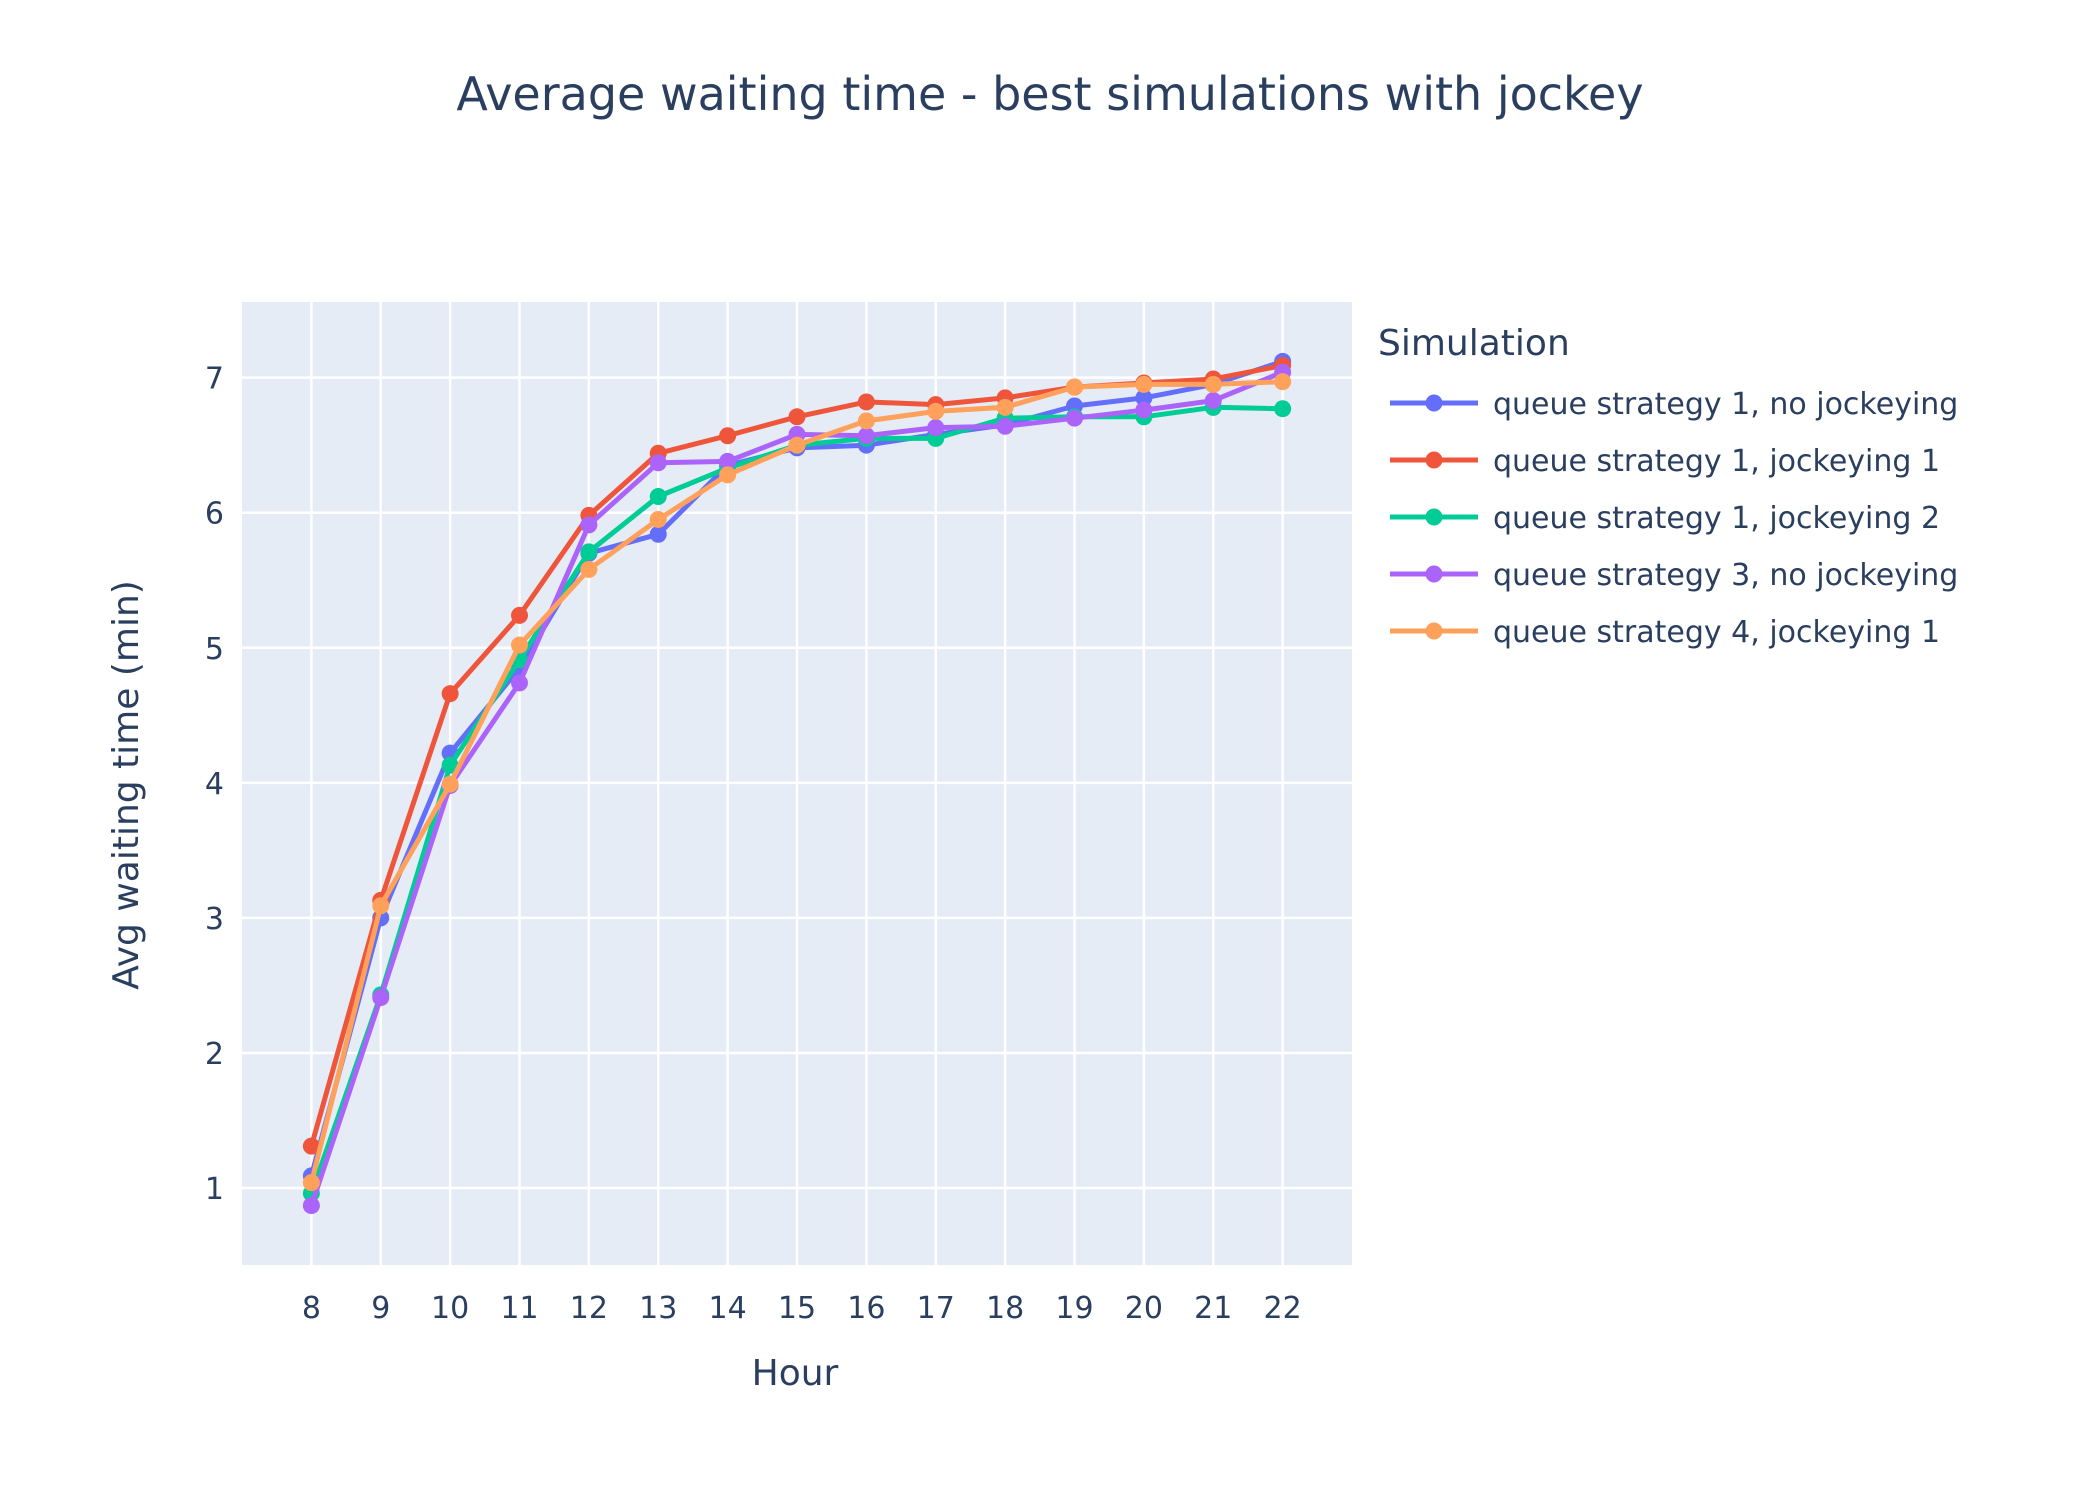 The height and width of the screenshot is (1500, 2100). Describe the element at coordinates (795, 1373) in the screenshot. I see `x-axis-title: Hour` at that location.